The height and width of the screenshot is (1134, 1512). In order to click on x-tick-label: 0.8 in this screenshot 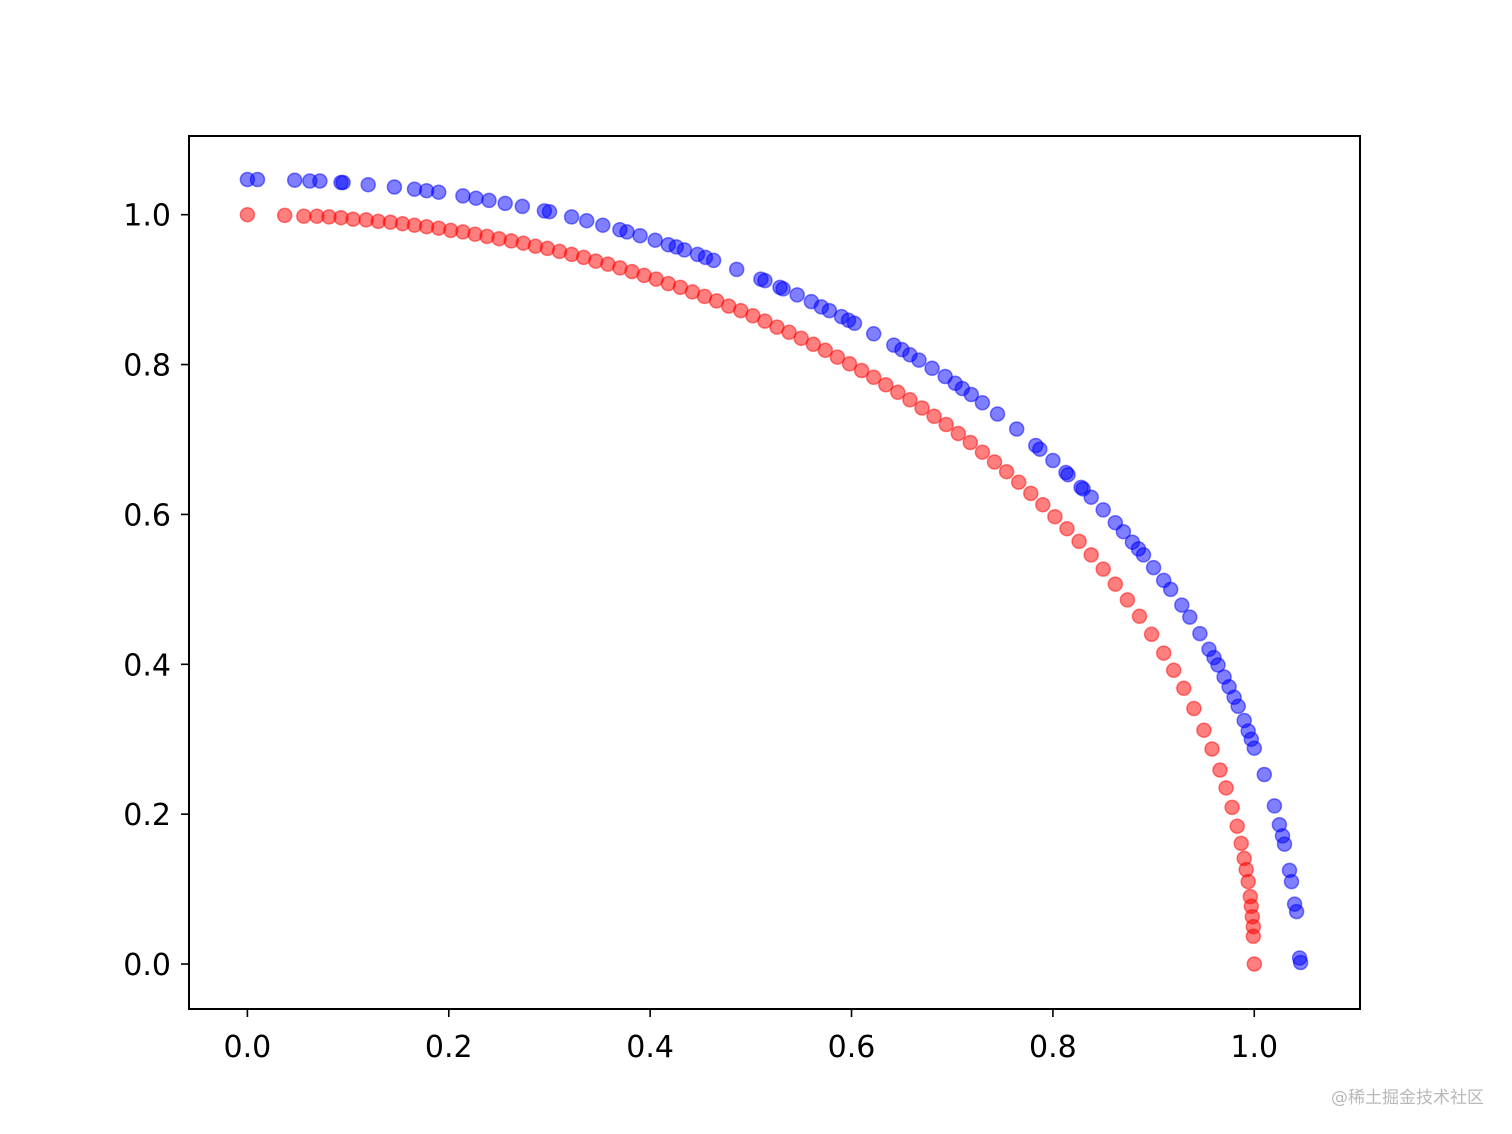, I will do `click(1053, 1047)`.